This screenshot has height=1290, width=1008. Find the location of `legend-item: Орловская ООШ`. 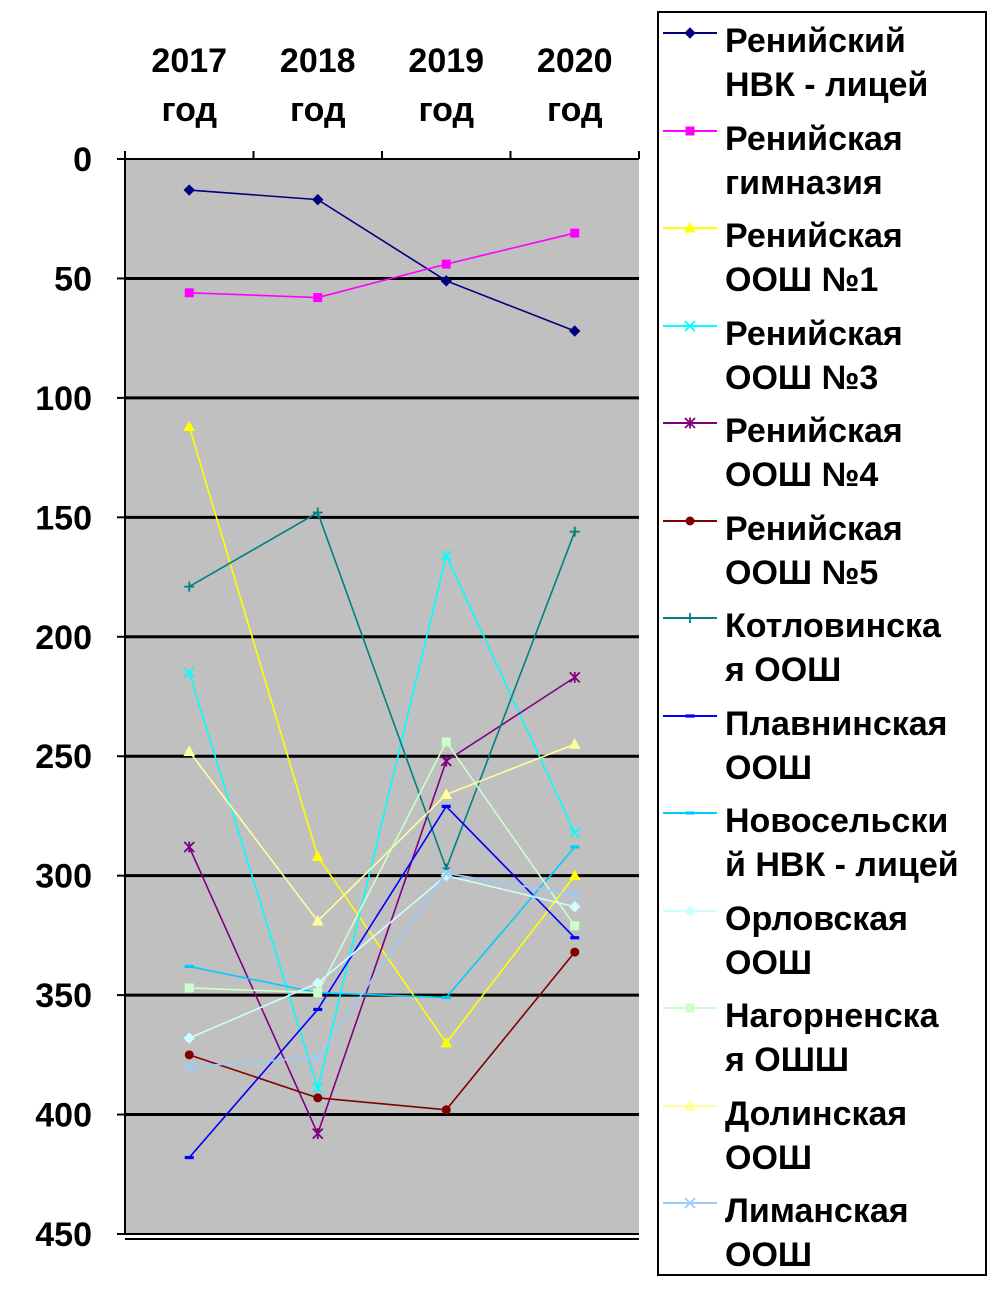

legend-item: Орловская ООШ is located at coordinates (822, 939).